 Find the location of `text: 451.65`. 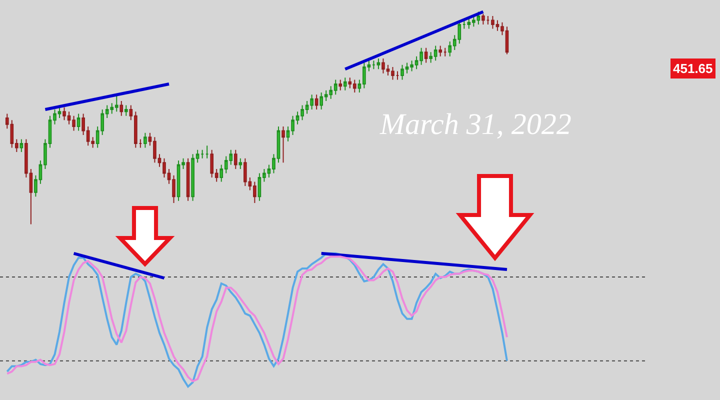

text: 451.65 is located at coordinates (693, 68).